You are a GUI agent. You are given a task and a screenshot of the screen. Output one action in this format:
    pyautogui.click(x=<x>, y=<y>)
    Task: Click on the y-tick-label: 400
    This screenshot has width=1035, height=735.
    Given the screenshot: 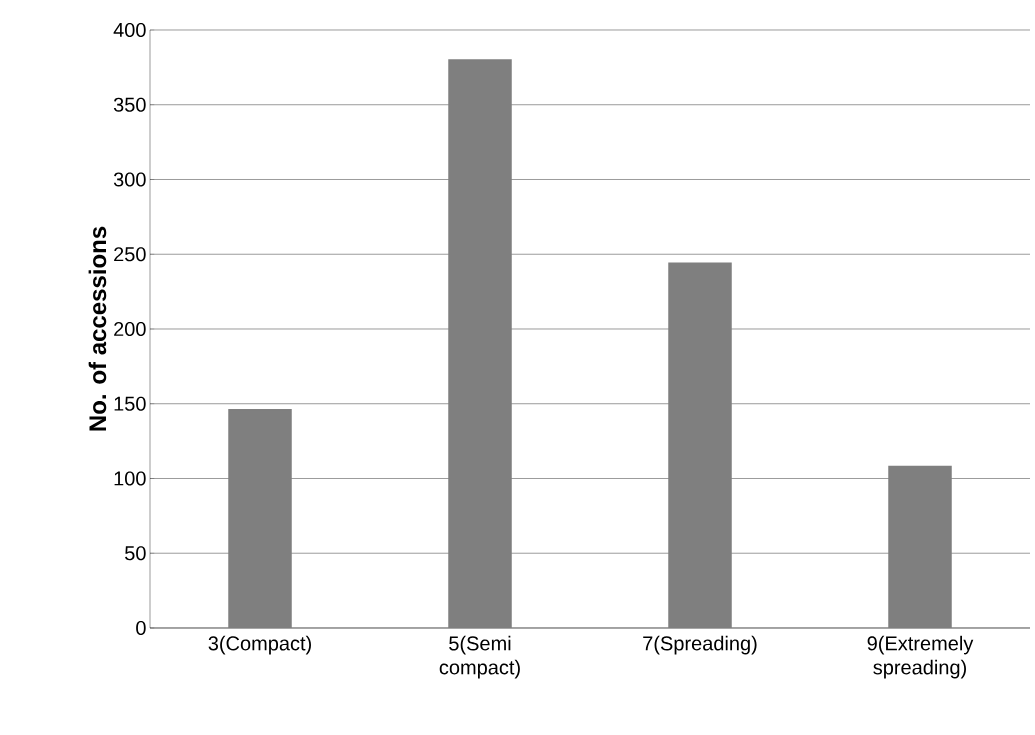 What is the action you would take?
    pyautogui.click(x=129, y=30)
    